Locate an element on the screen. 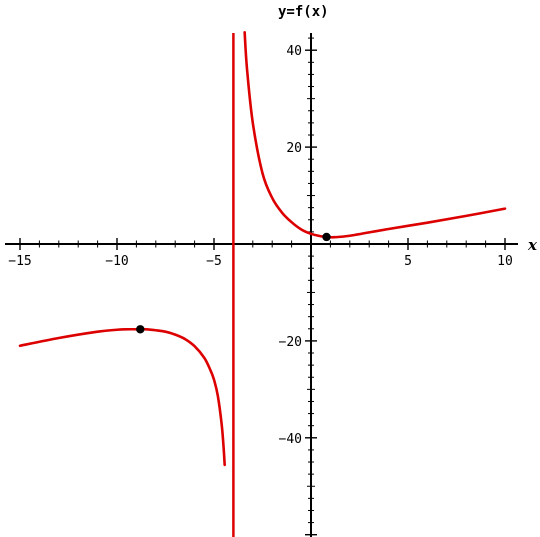 The image size is (540, 537). x-tick-label: −5 is located at coordinates (214, 261).